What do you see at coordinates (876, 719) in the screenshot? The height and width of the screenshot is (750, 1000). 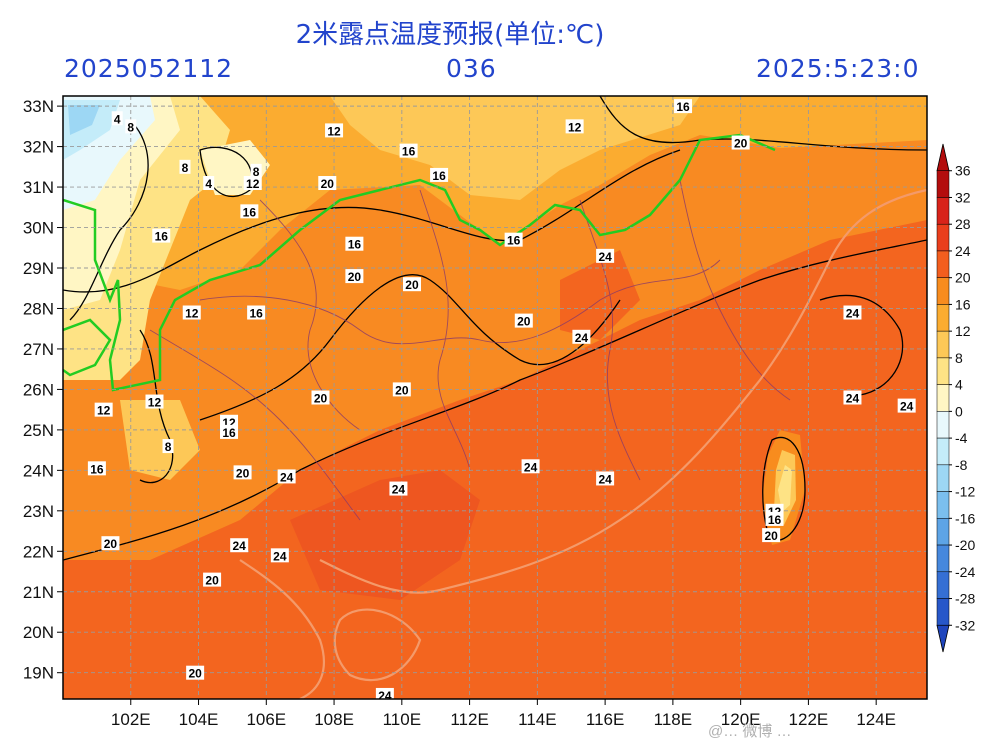 I see `lon-tick-label: 124E` at bounding box center [876, 719].